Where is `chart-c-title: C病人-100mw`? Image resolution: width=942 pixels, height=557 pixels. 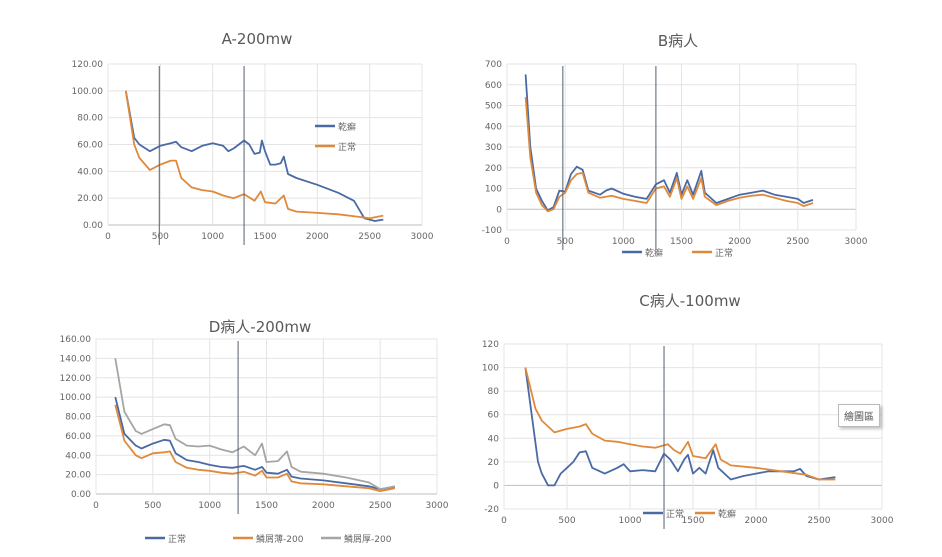
chart-c-title: C病人-100mw is located at coordinates (690, 301).